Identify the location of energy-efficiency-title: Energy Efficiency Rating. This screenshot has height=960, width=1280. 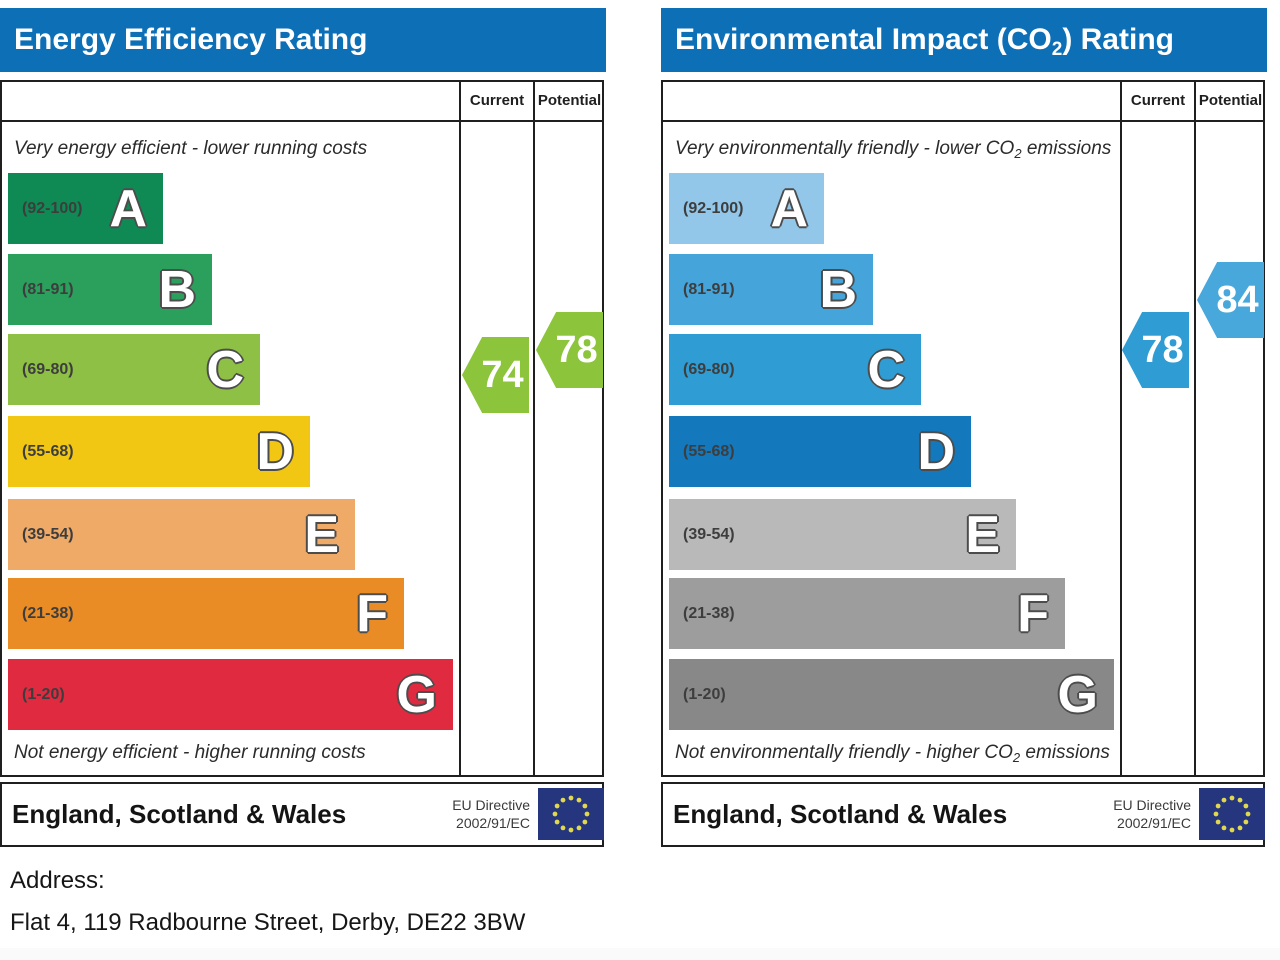
(303, 40).